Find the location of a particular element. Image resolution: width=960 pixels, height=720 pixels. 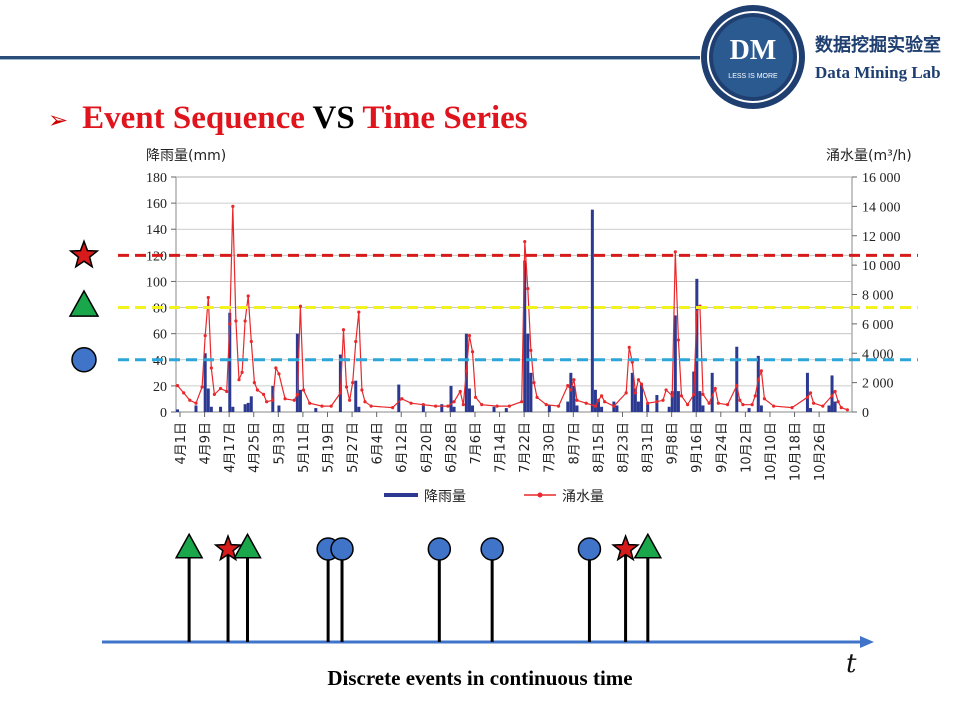

title-part1: Event Sequence is located at coordinates (193, 118).